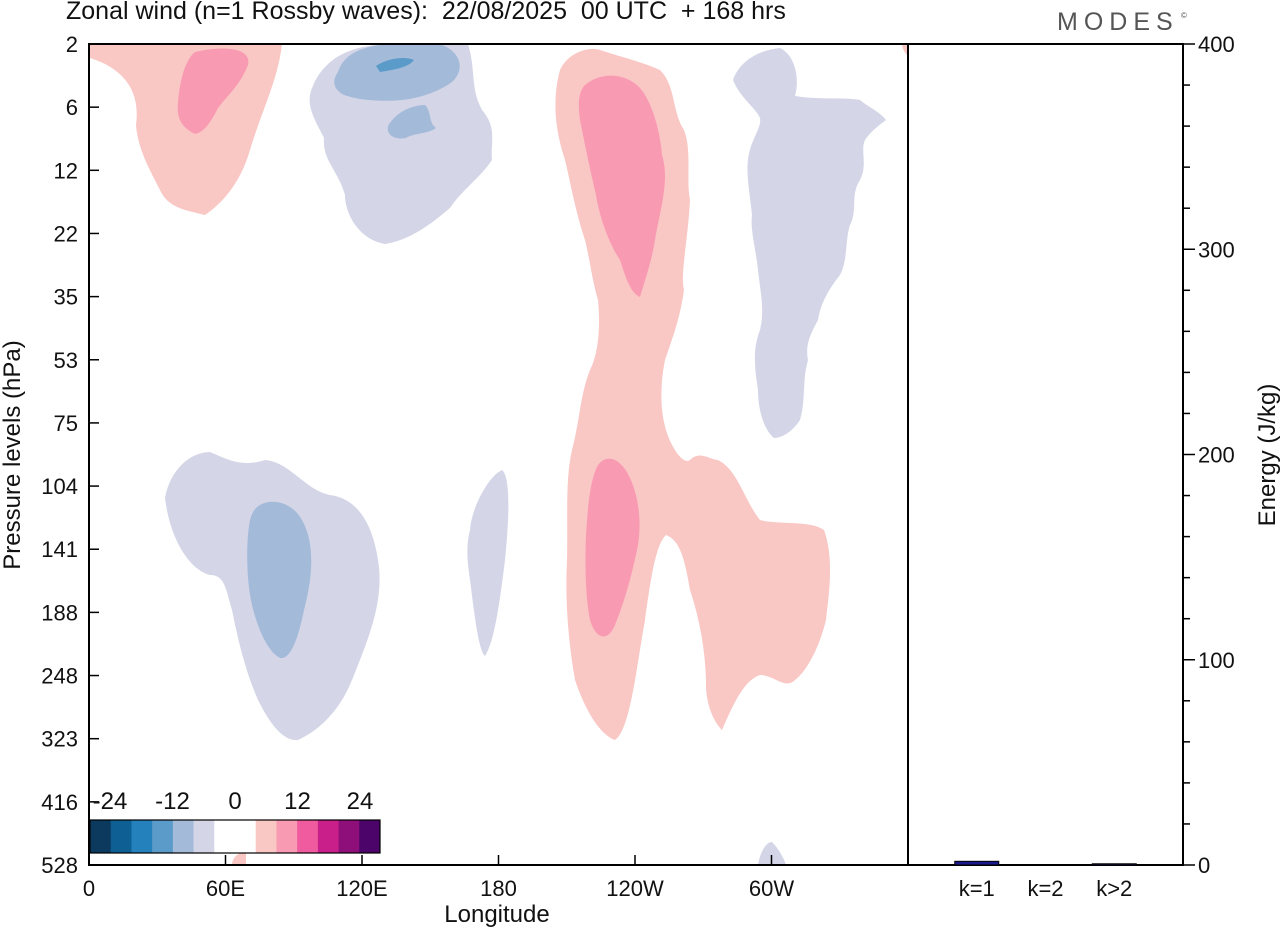 The width and height of the screenshot is (1280, 930). What do you see at coordinates (488, 563) in the screenshot?
I see `contour-neg-sliver-dateline` at bounding box center [488, 563].